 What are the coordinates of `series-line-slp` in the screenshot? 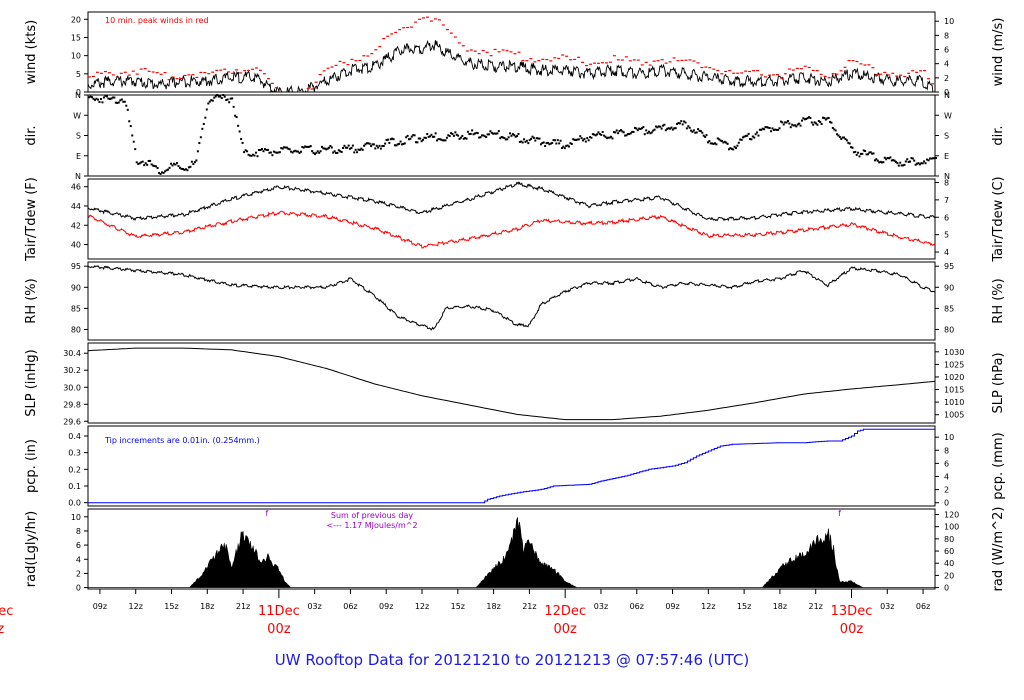 It's located at (511, 384).